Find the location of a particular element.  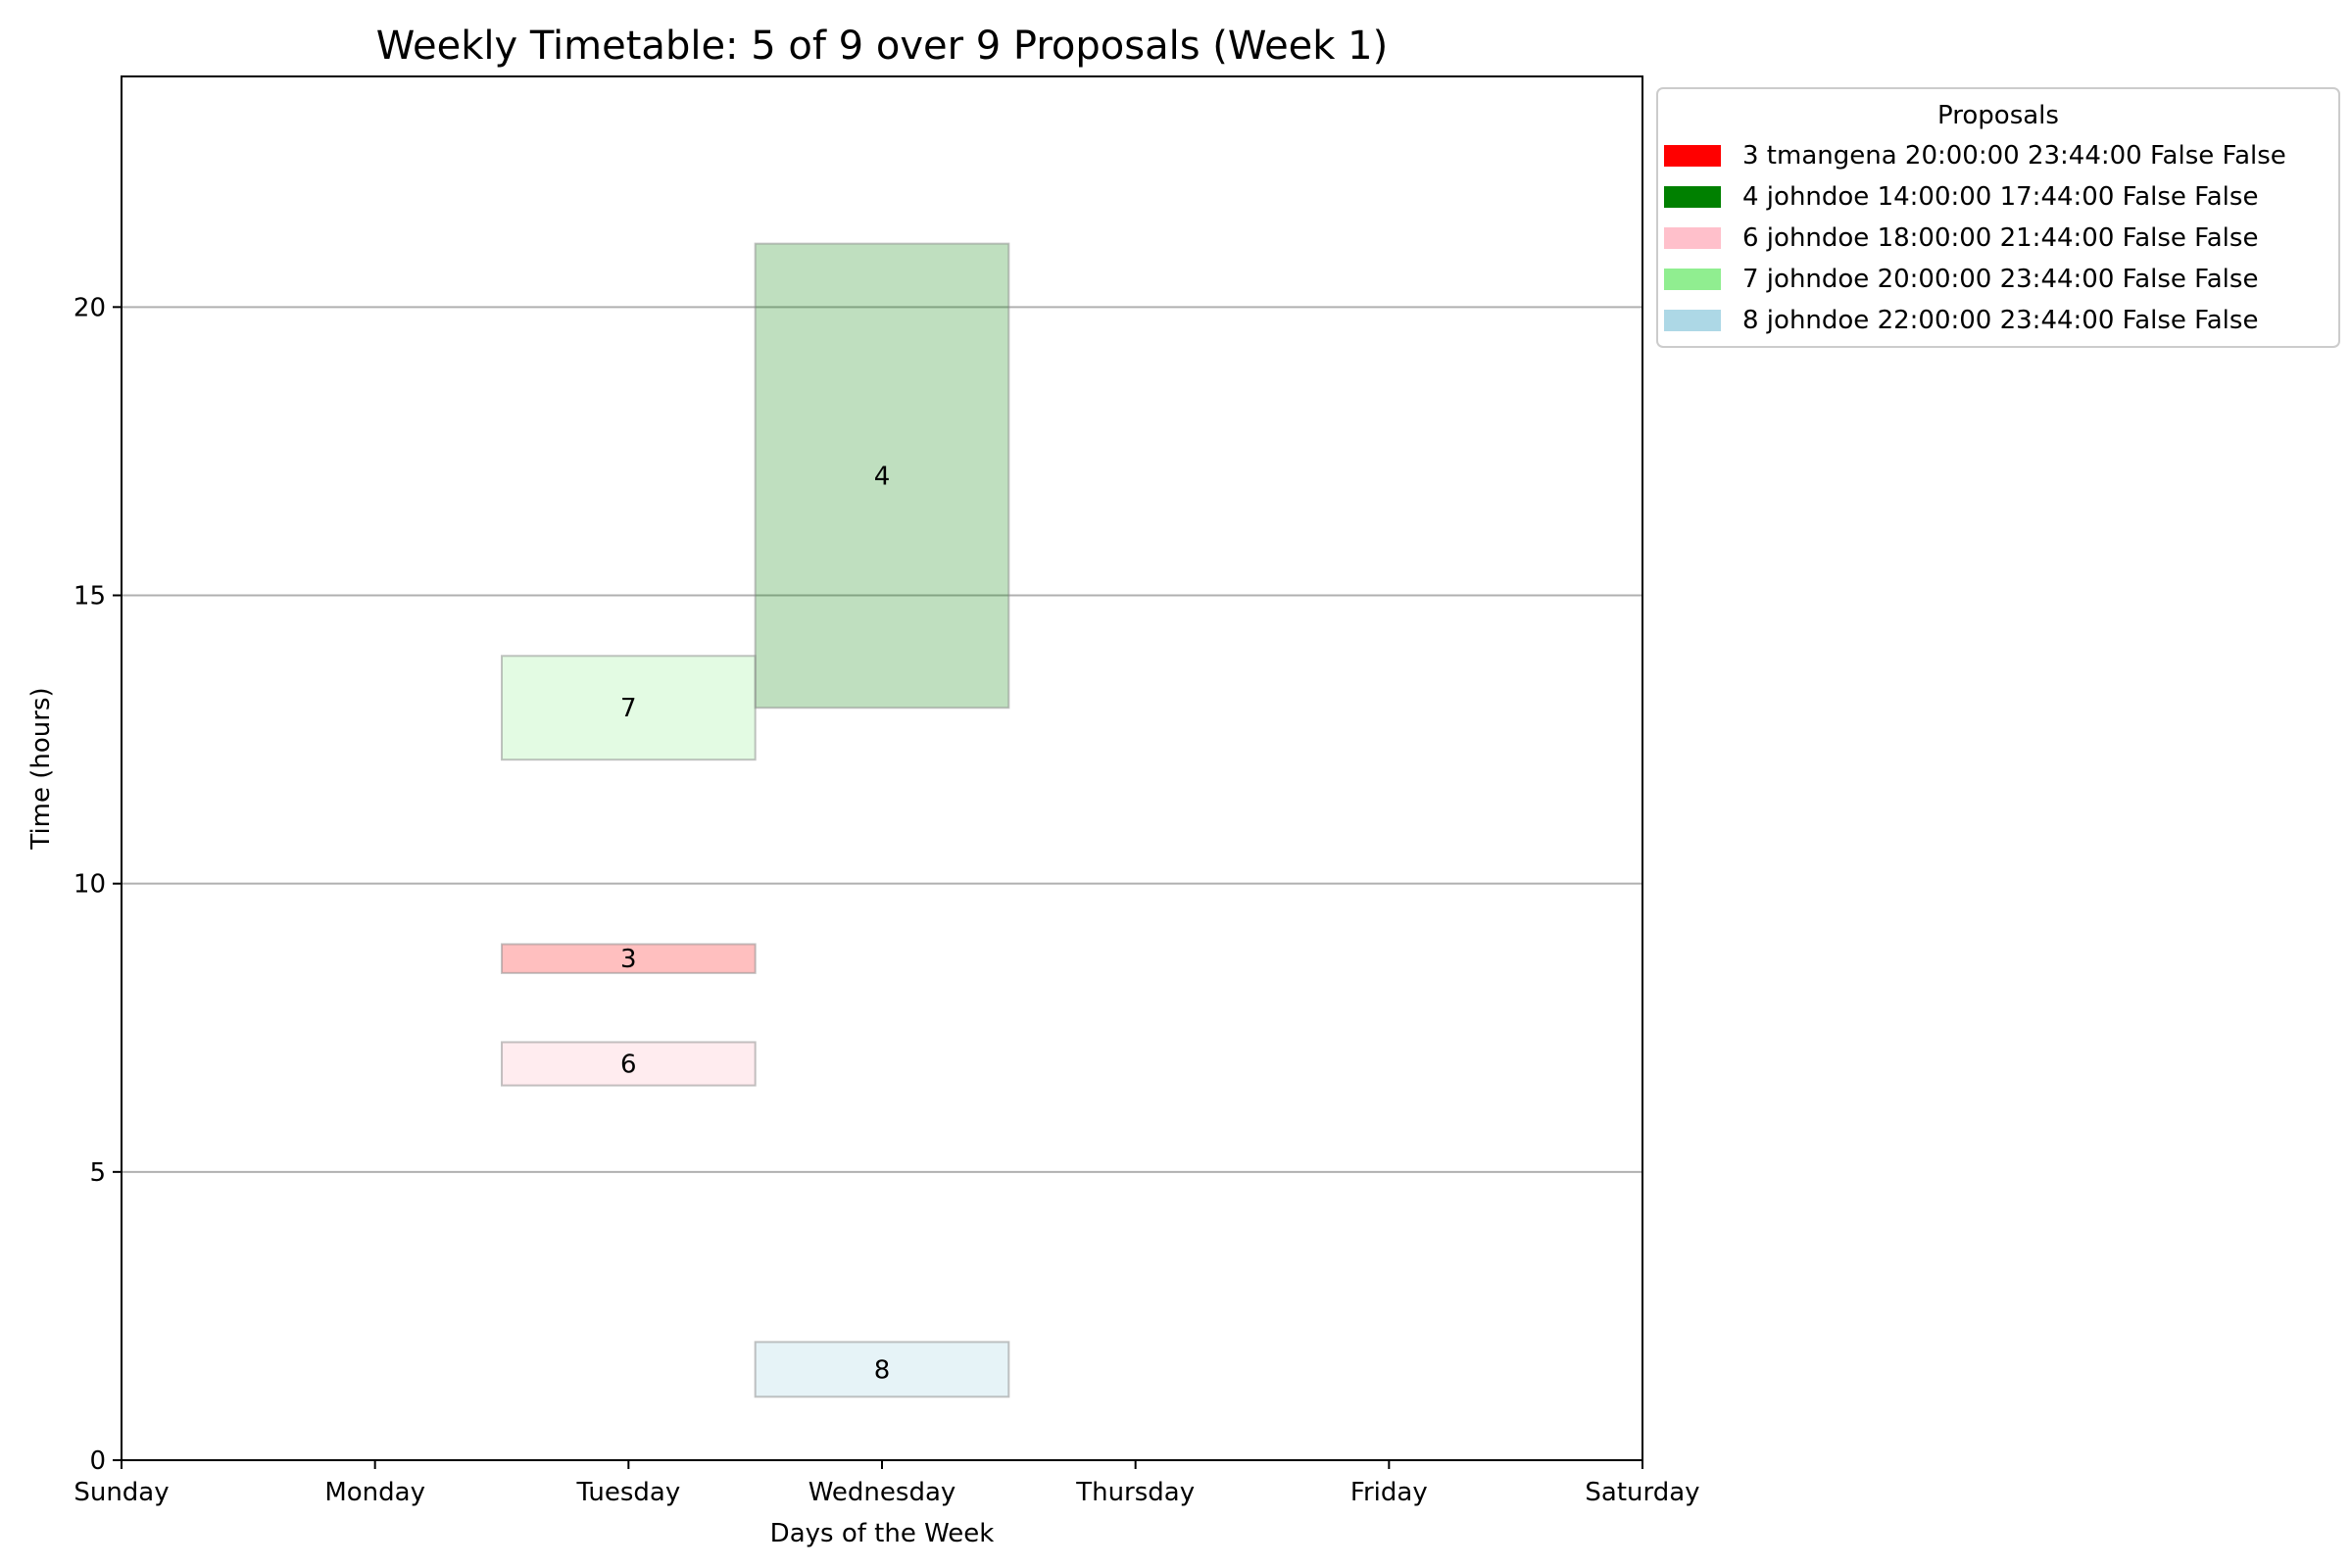

y-tick-label: 5 is located at coordinates (97, 1173).